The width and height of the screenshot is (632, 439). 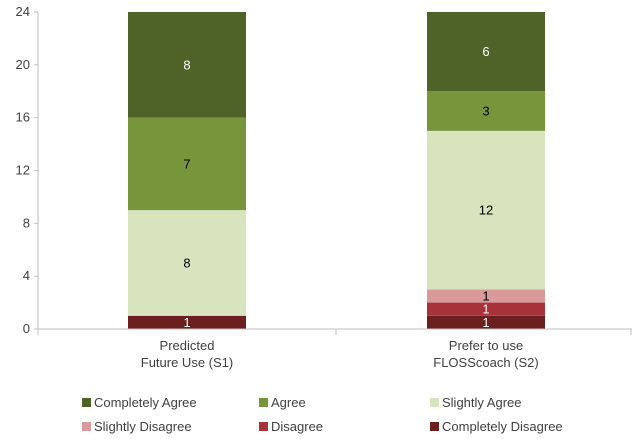 What do you see at coordinates (26, 328) in the screenshot?
I see `y-tick-label: 0` at bounding box center [26, 328].